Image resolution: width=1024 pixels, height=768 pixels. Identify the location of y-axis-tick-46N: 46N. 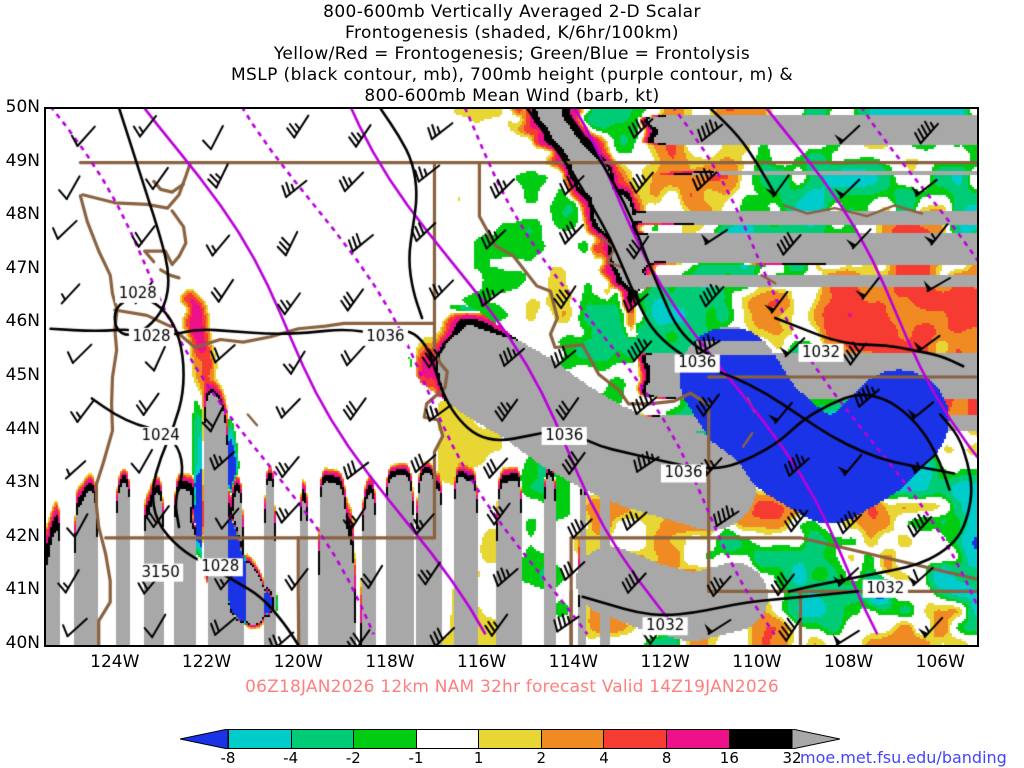
(22, 321).